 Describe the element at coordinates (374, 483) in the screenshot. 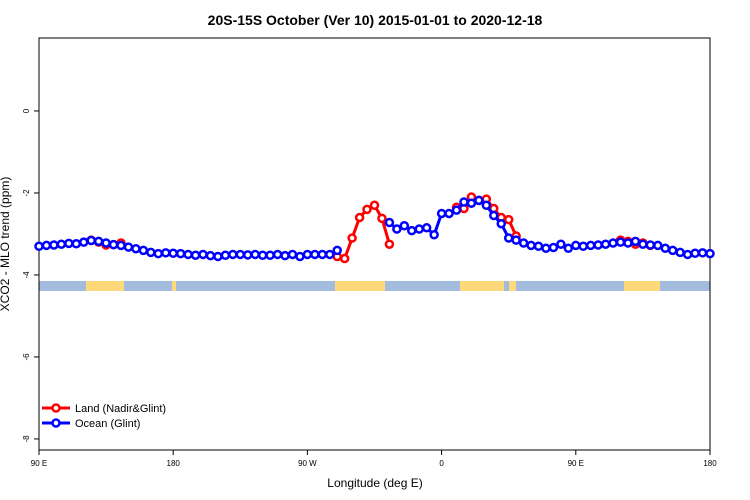

I see `x-axis-label: Longitude (deg E)` at that location.